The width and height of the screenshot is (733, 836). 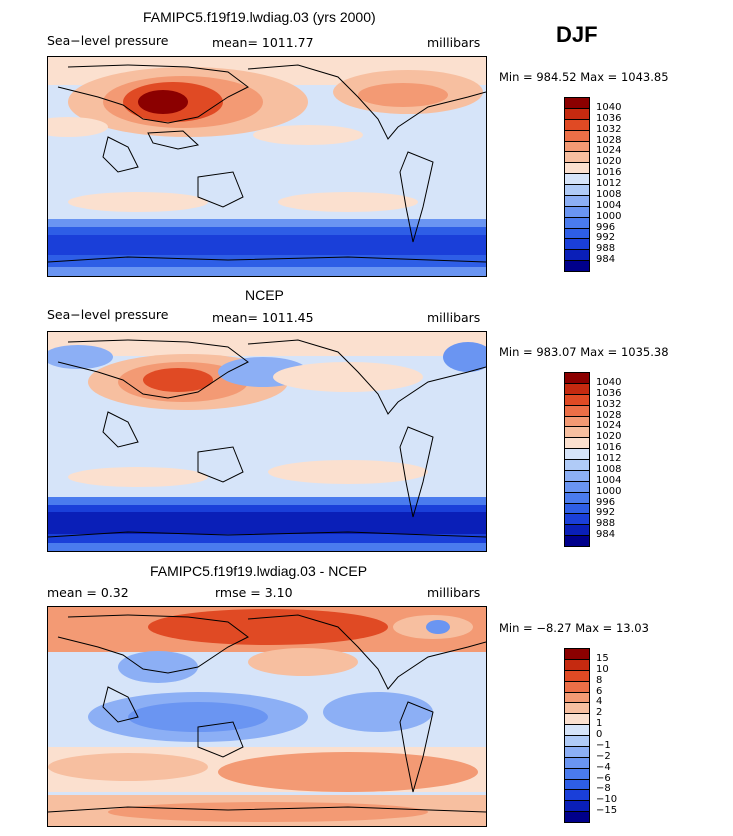 What do you see at coordinates (599, 702) in the screenshot?
I see `colorbar-tick-label: 4` at bounding box center [599, 702].